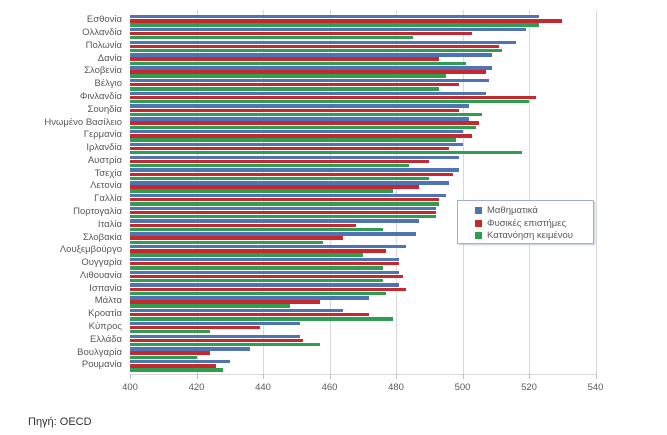 The image size is (667, 435). Describe the element at coordinates (103, 71) in the screenshot. I see `category-label-4: Σλοβενία` at that location.